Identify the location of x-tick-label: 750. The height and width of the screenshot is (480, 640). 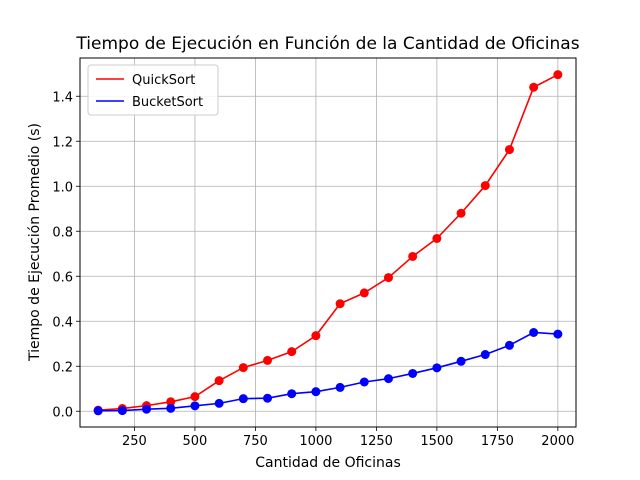
(255, 441).